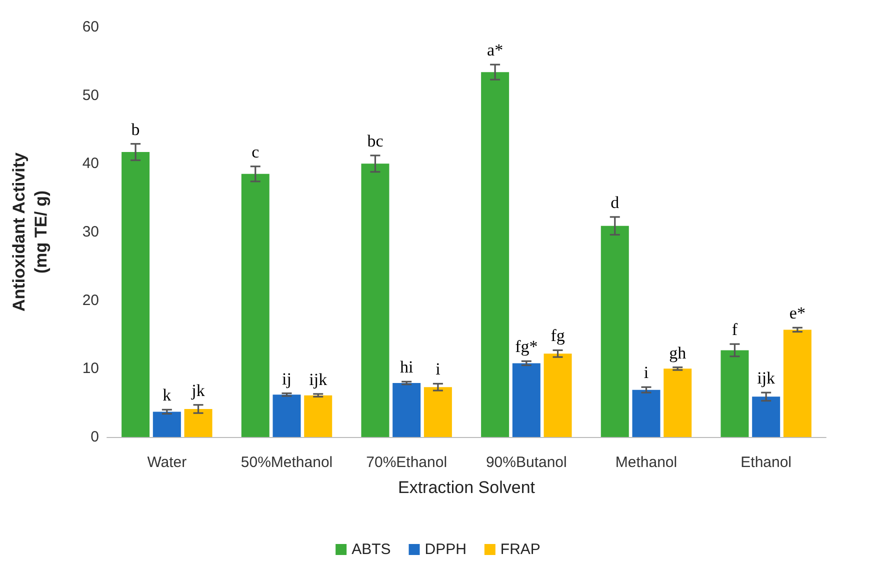  Describe the element at coordinates (445, 549) in the screenshot. I see `legend-label: DPPH` at that location.